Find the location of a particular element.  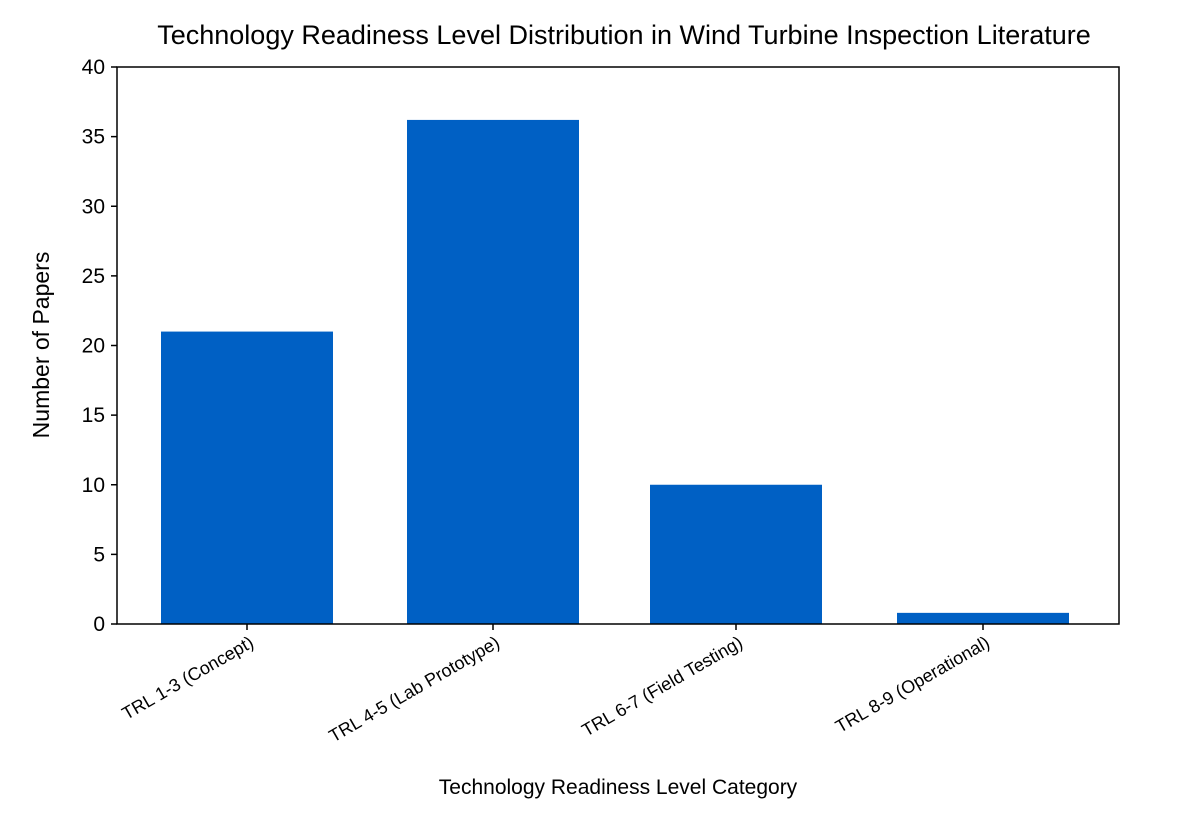

x-tick-label: TRL 6-7 (Field Testing) is located at coordinates (662, 686).